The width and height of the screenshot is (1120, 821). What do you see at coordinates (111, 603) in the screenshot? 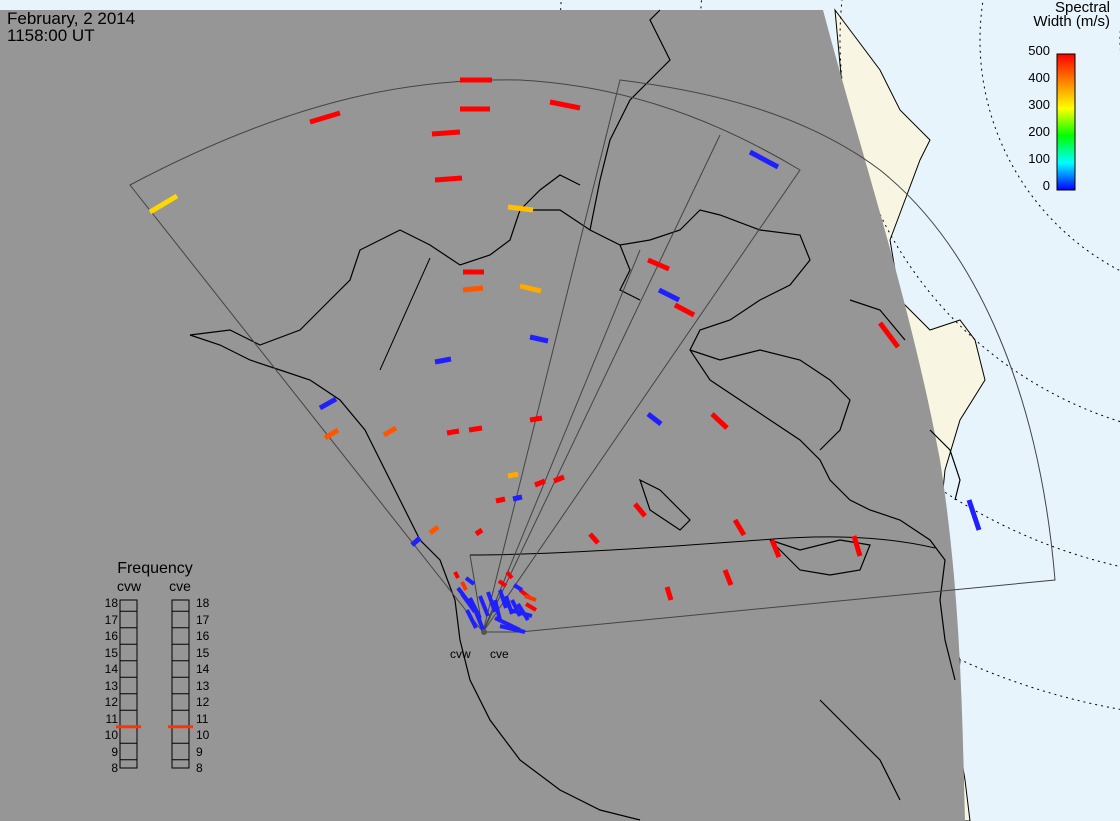
I see `cvw-scale-18: 18` at bounding box center [111, 603].